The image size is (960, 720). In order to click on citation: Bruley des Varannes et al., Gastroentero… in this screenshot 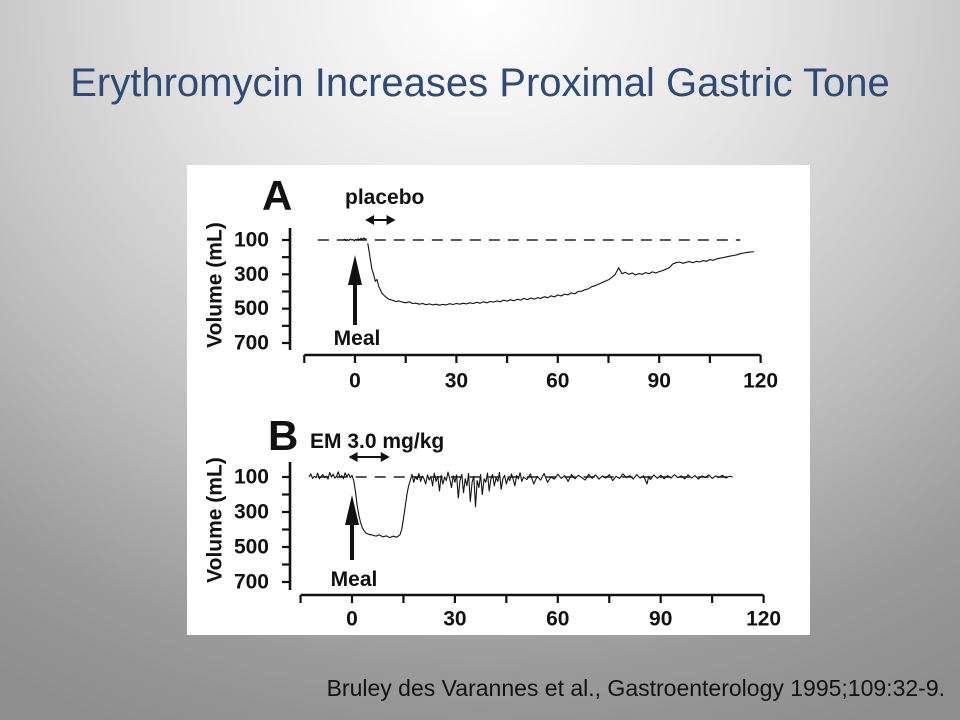, I will do `click(635, 688)`.